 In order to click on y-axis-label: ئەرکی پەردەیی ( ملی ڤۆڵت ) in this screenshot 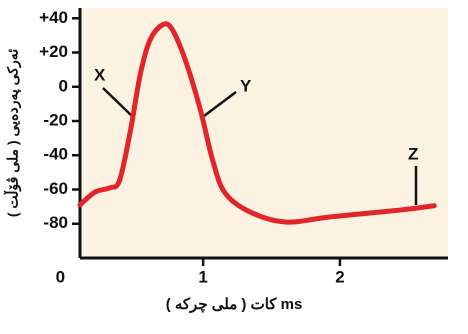, I will do `click(12, 133)`.